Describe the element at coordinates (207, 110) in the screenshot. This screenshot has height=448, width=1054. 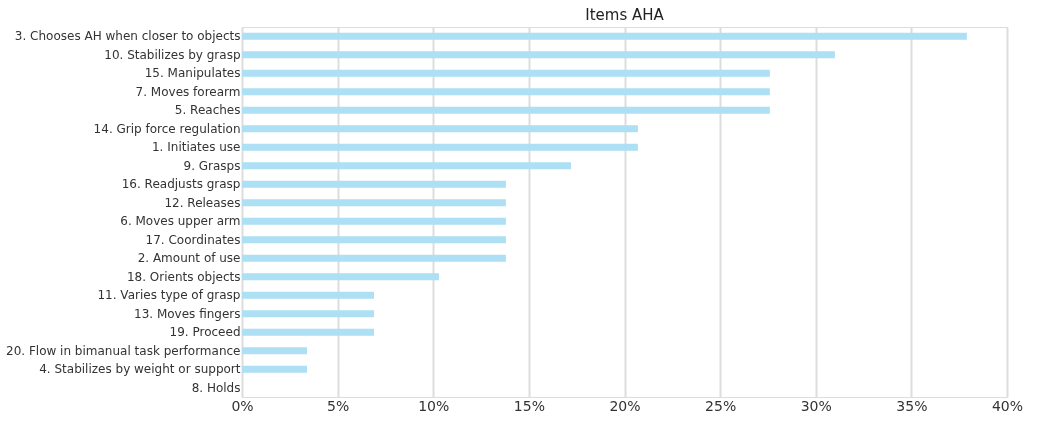
I see `y-tick-label: 5. Reaches` at that location.